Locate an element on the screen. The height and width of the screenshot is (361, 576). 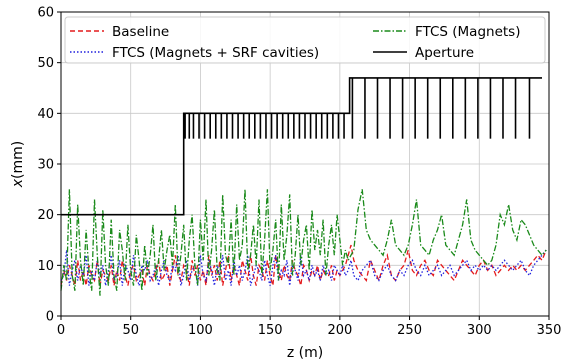
y-tick-label: 10 is located at coordinates (45, 266).